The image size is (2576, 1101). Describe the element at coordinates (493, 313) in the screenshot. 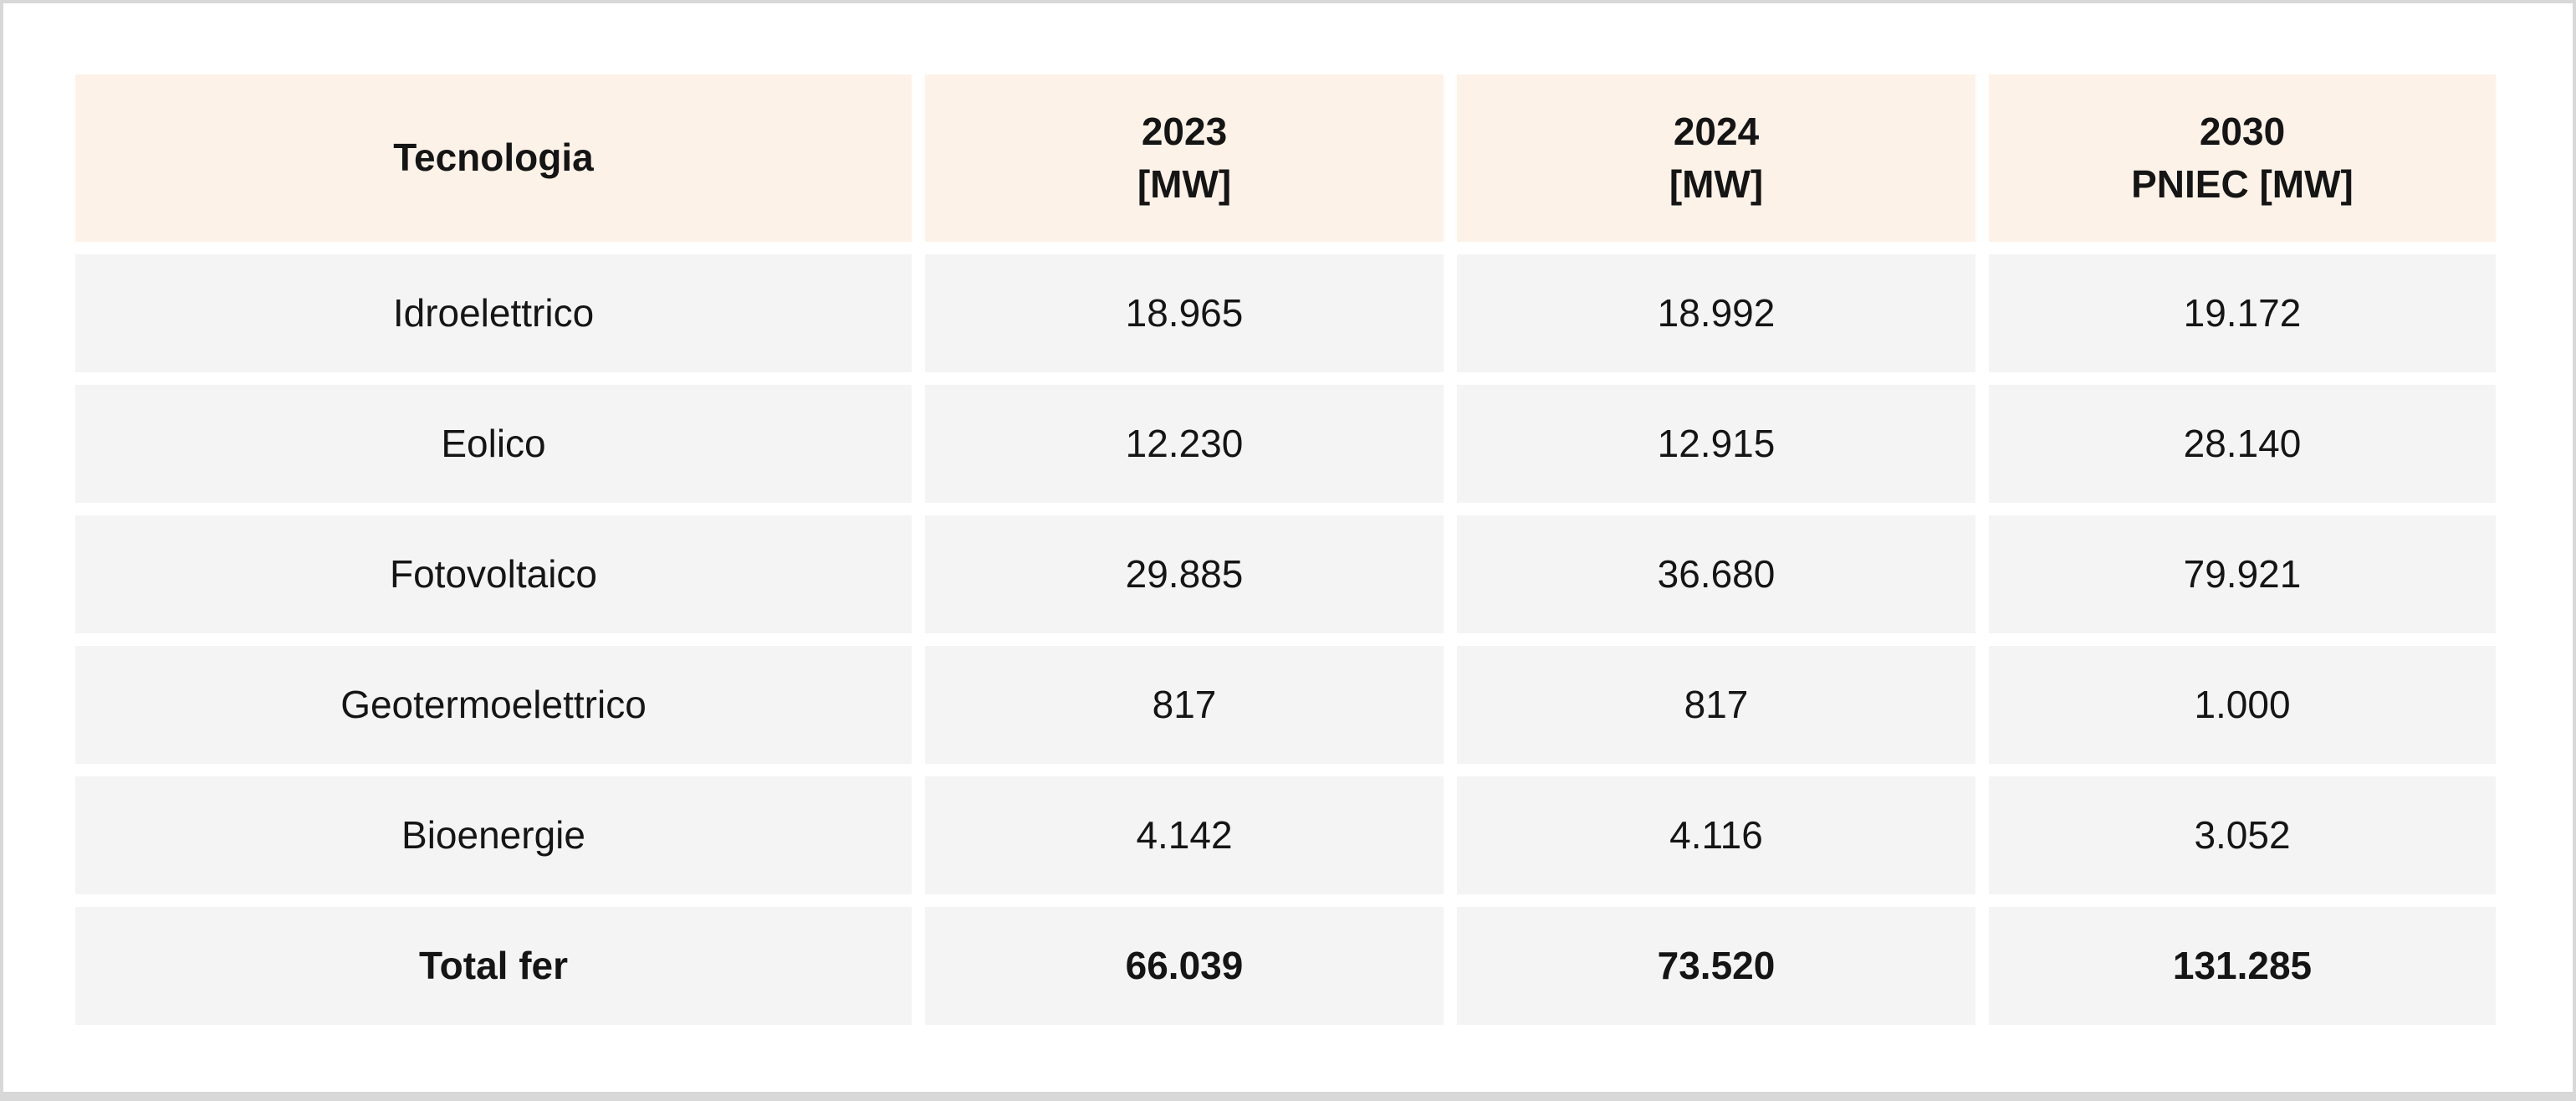

I see `row-label-idroelettrico: Idroelettrico` at that location.